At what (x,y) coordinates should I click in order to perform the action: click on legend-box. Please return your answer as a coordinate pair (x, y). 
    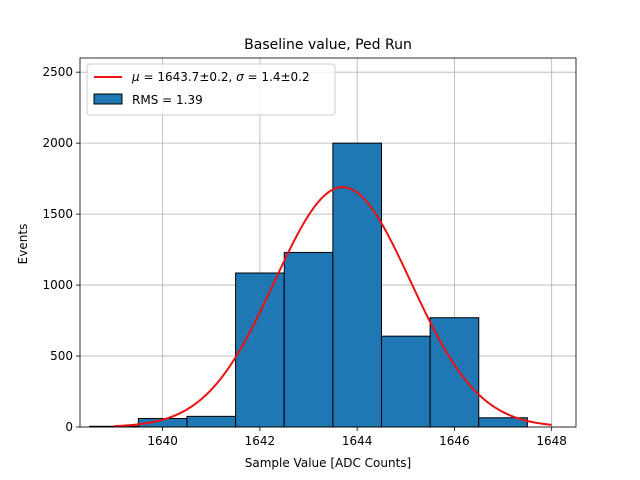
    Looking at the image, I should click on (211, 89).